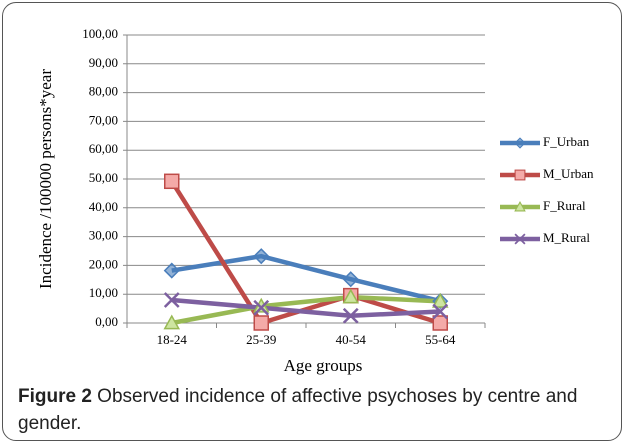 Image resolution: width=626 pixels, height=445 pixels. Describe the element at coordinates (323, 365) in the screenshot. I see `x-axis-label: Age groups` at that location.